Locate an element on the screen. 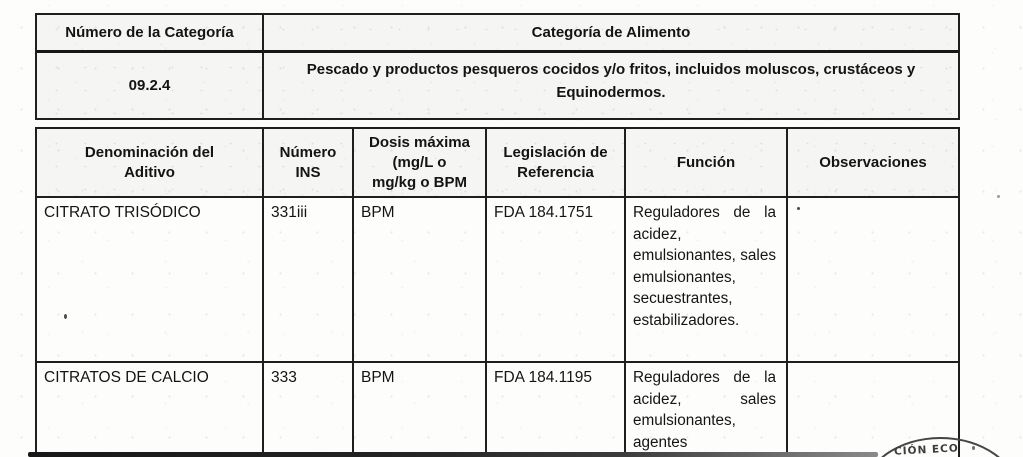 This screenshot has width=1023, height=457. cell-legislation: FDA 184.1751 is located at coordinates (556, 280).